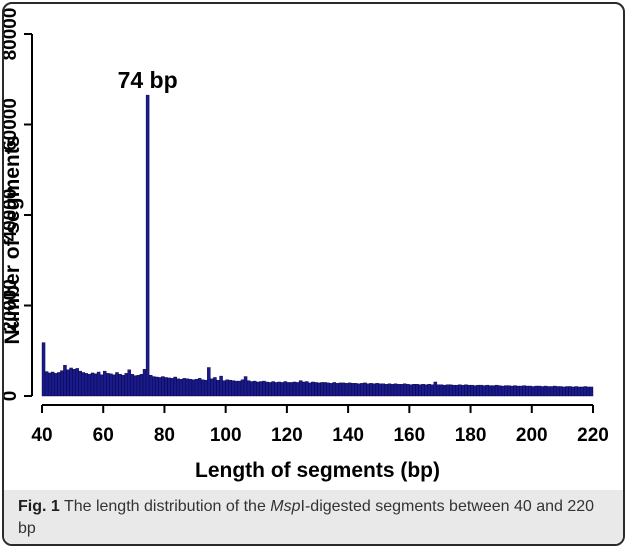 The width and height of the screenshot is (629, 550). Describe the element at coordinates (41, 435) in the screenshot. I see `x-tick-label: 40` at that location.